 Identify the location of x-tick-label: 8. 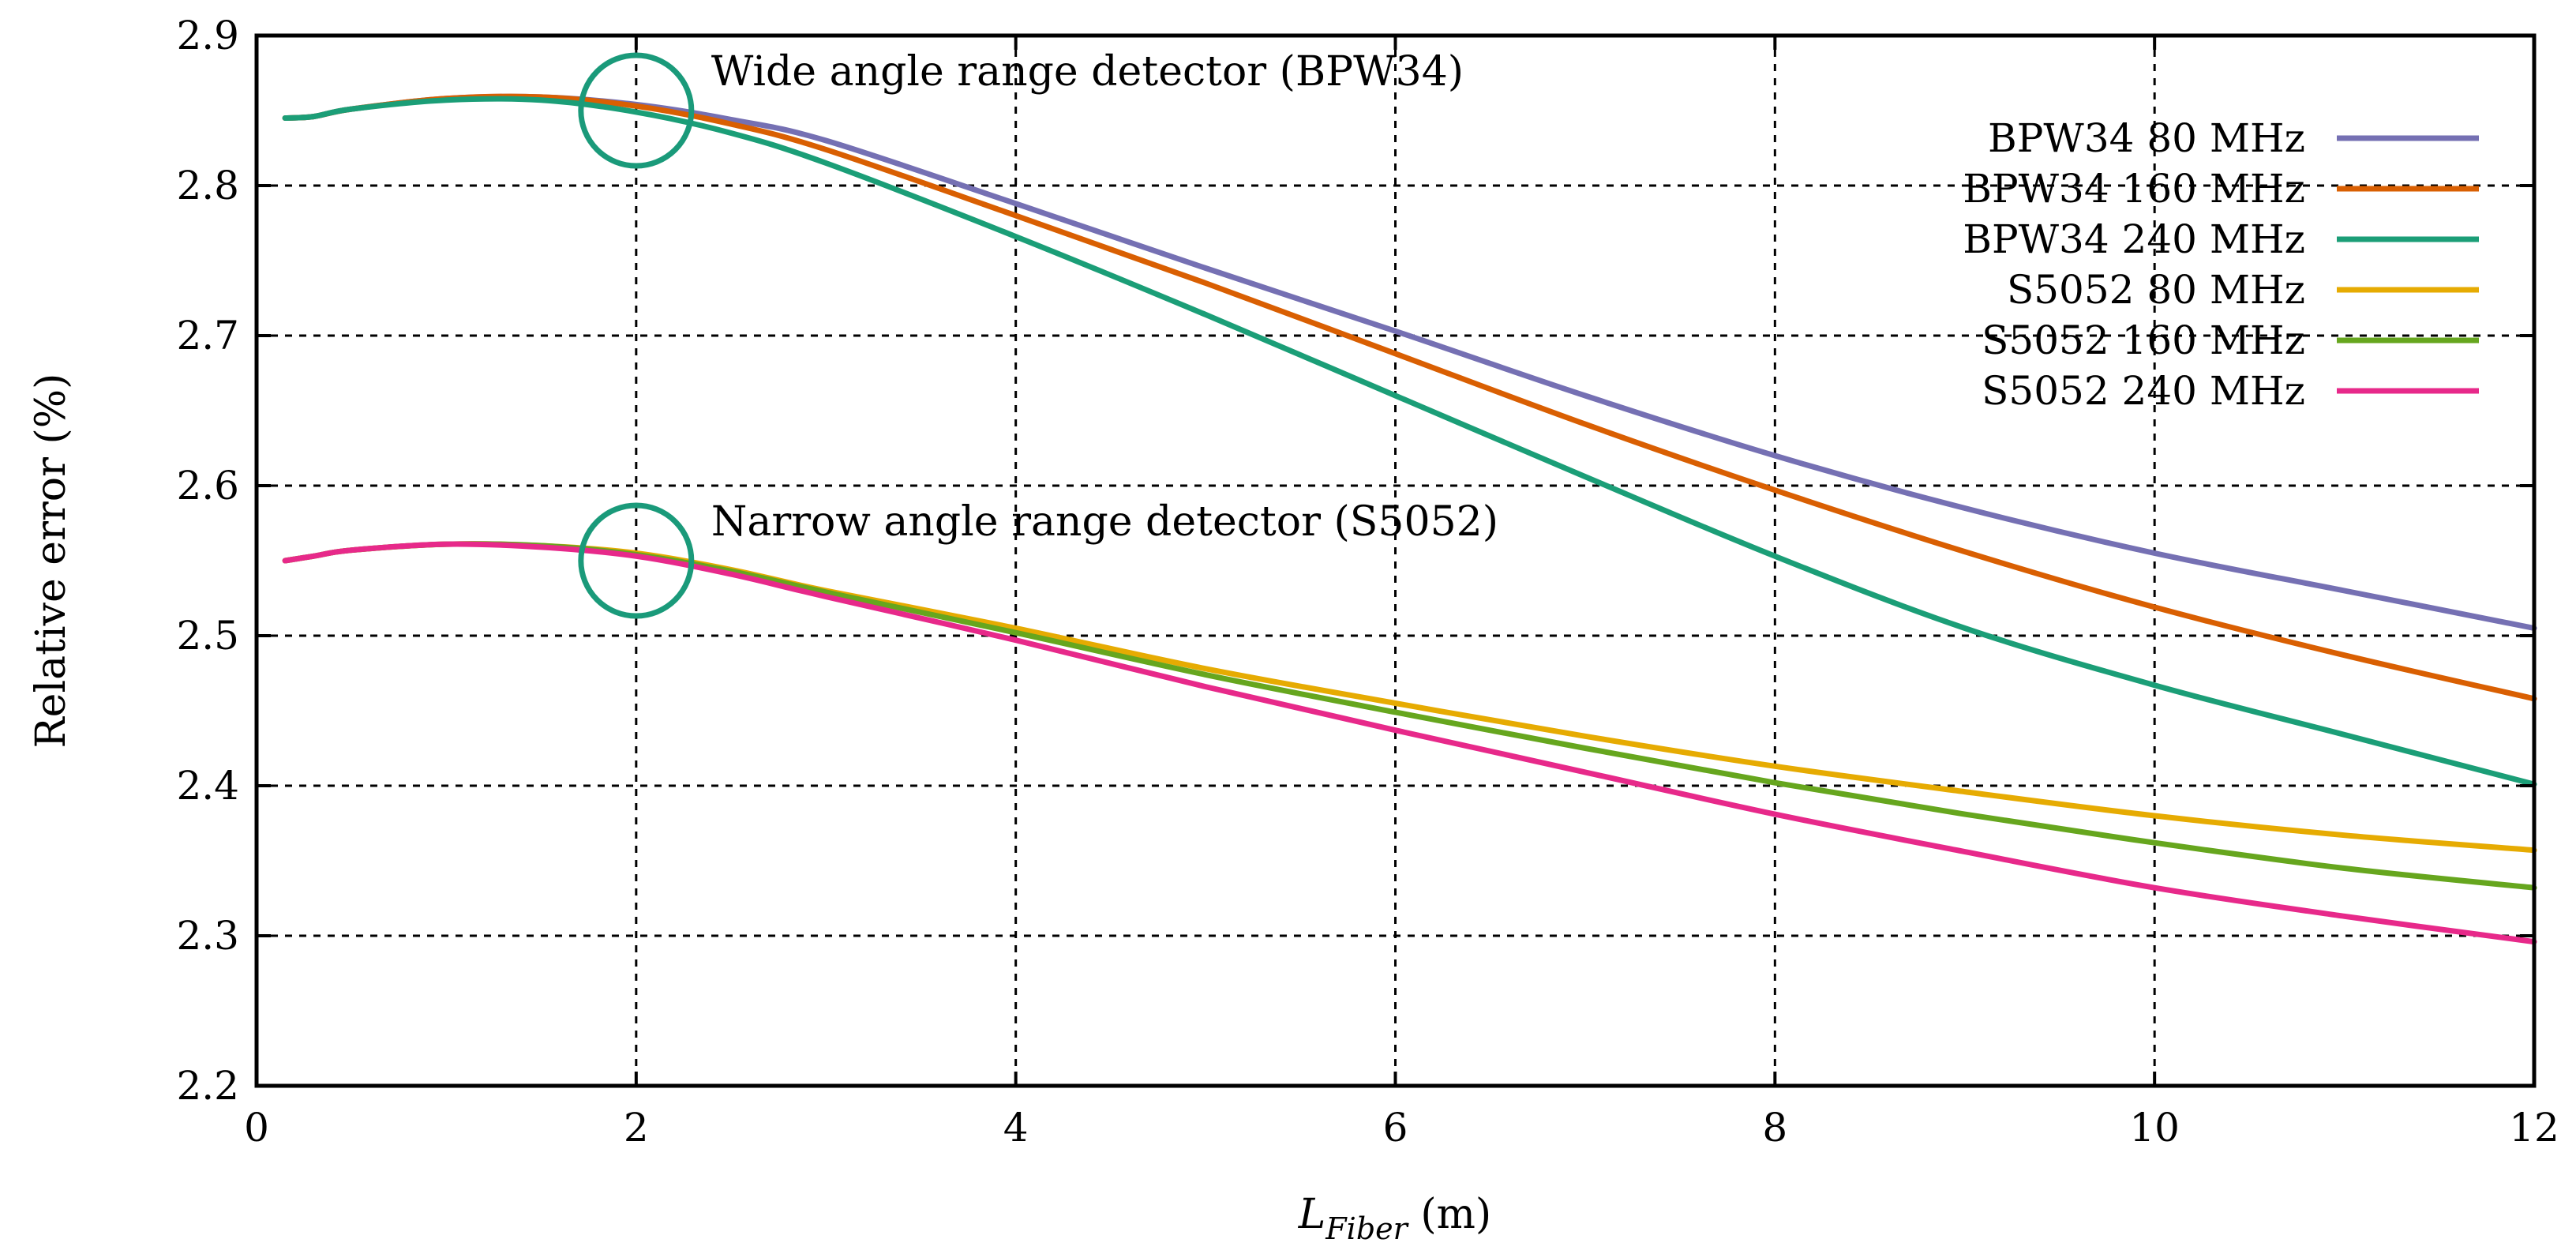
(1774, 1128).